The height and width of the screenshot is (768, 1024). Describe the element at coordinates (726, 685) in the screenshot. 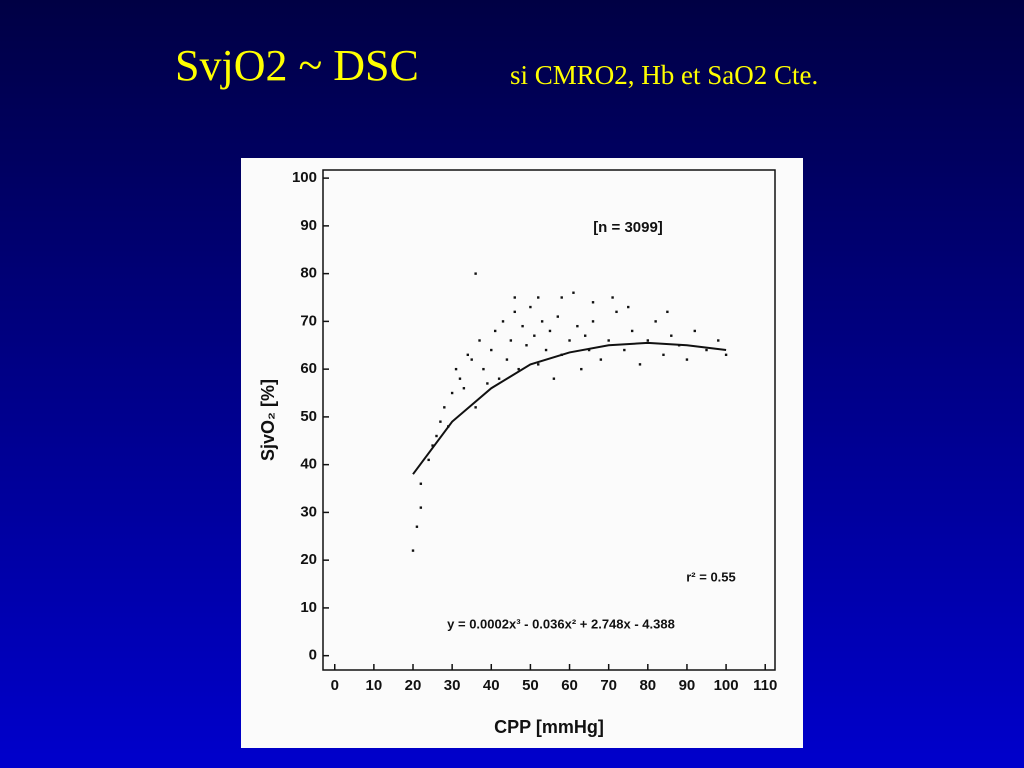

I see `x-tick-label: 100` at that location.